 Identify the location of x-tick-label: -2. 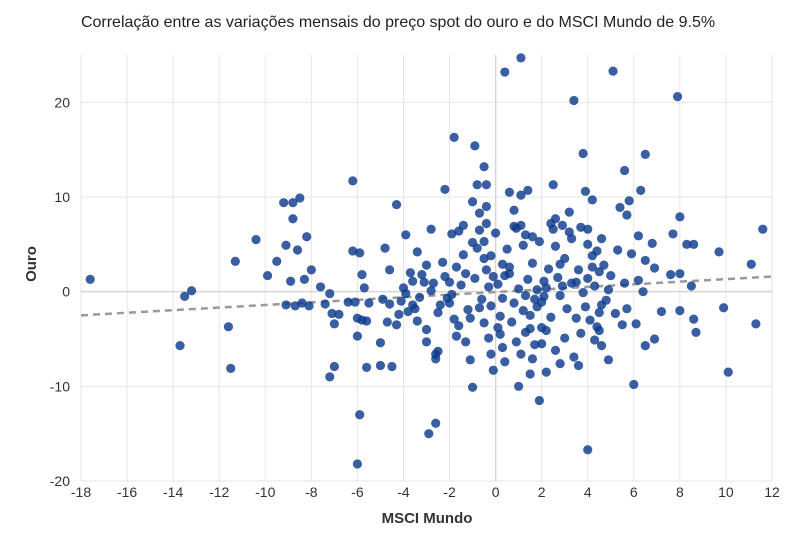
(449, 492).